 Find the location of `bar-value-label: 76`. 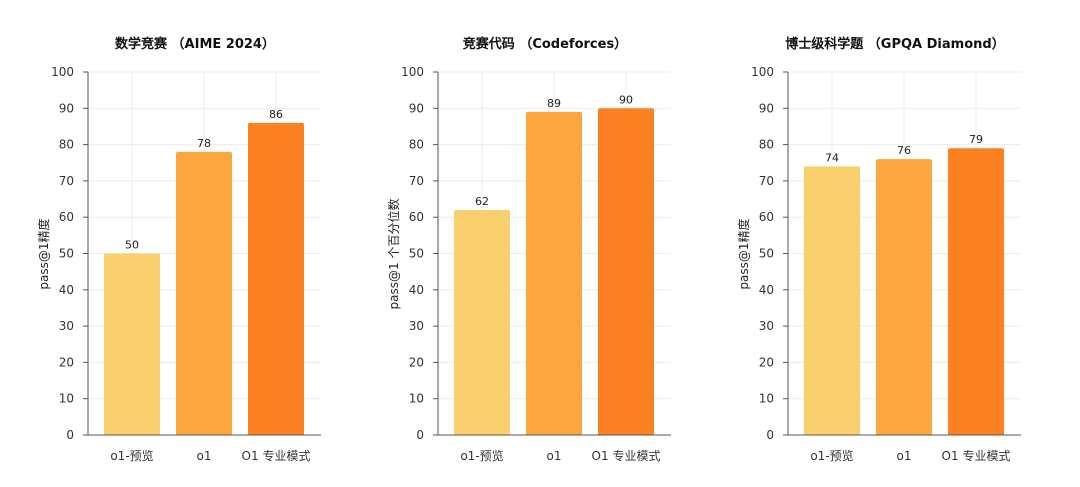

bar-value-label: 76 is located at coordinates (904, 150).